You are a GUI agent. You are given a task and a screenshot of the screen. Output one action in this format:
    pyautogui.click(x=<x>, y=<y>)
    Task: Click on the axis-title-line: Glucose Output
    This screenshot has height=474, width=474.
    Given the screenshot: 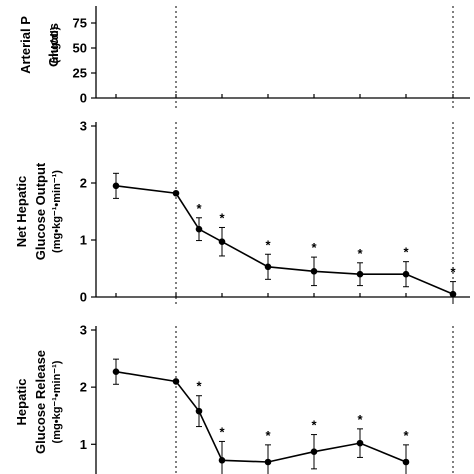 What is the action you would take?
    pyautogui.click(x=40, y=211)
    